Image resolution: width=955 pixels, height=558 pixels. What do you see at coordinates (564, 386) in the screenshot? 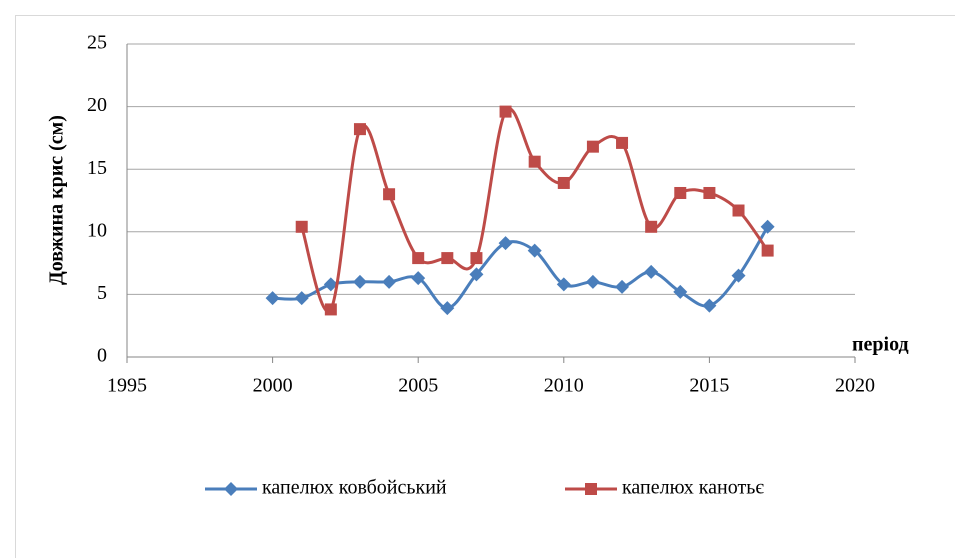
I see `x-tick-label: 2010` at bounding box center [564, 386].